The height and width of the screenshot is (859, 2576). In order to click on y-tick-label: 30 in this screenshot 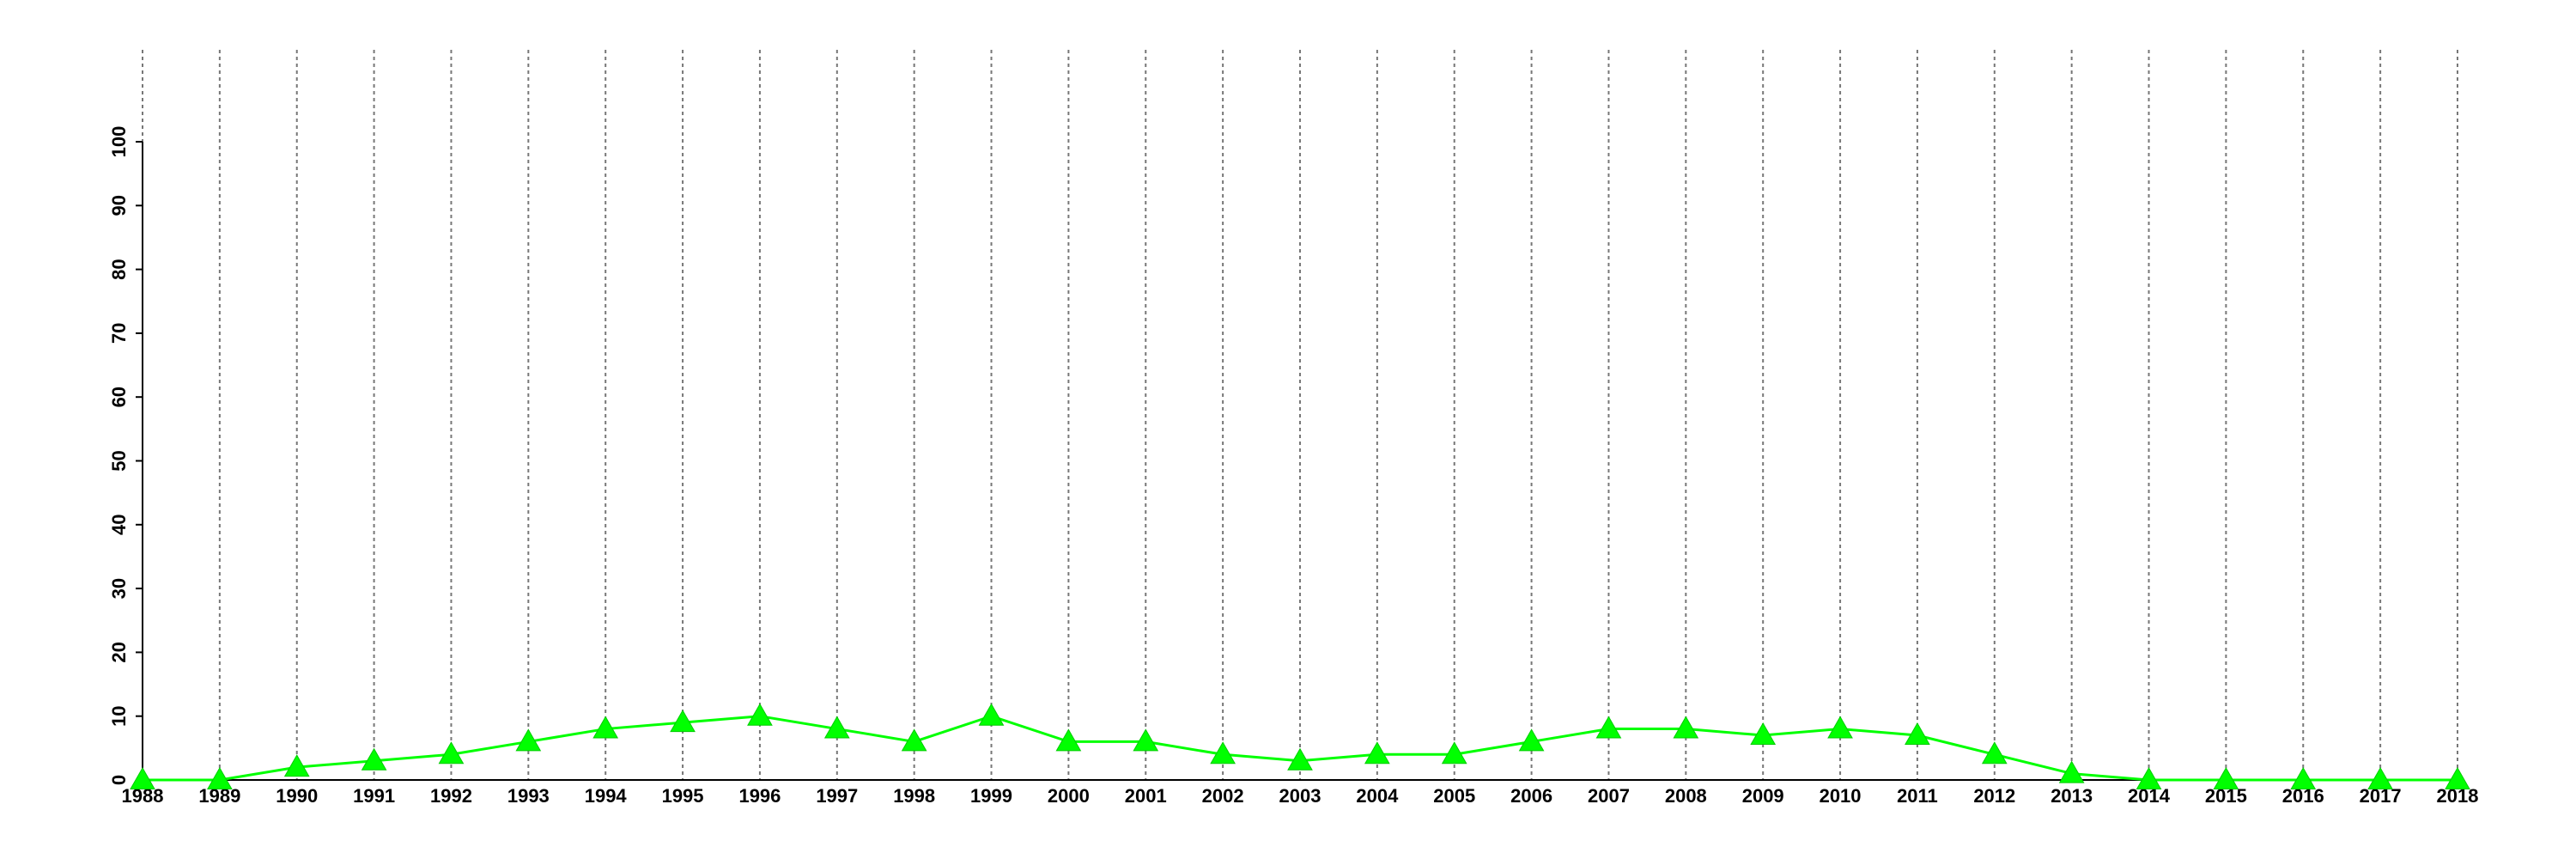, I will do `click(119, 588)`.